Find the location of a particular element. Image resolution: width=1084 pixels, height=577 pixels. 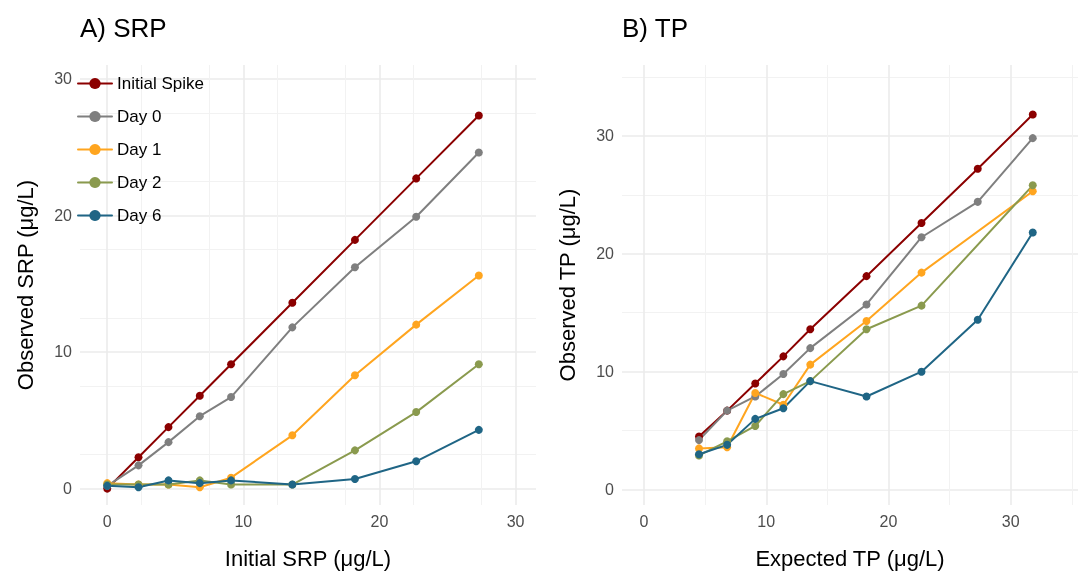

legend-label: Day 6 is located at coordinates (139, 215).